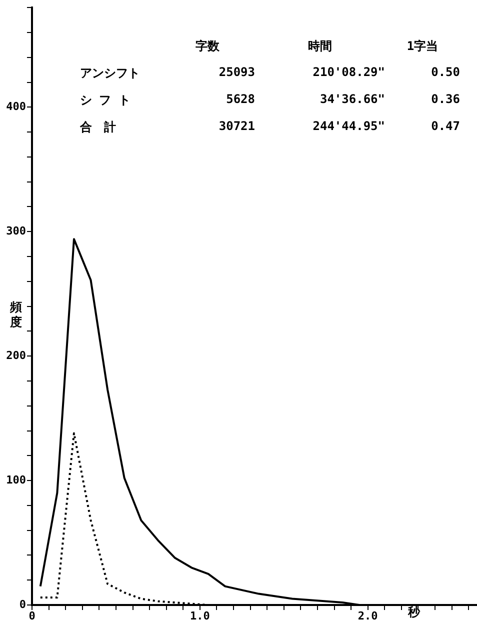 The width and height of the screenshot is (477, 621). I want to click on annotation: 0.47, so click(445, 127).